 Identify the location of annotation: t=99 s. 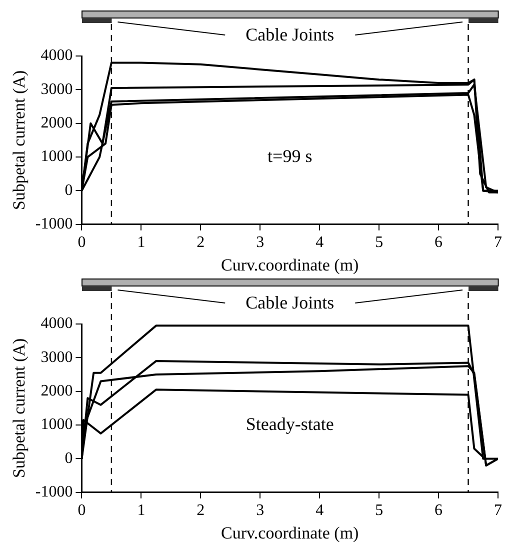
(290, 156).